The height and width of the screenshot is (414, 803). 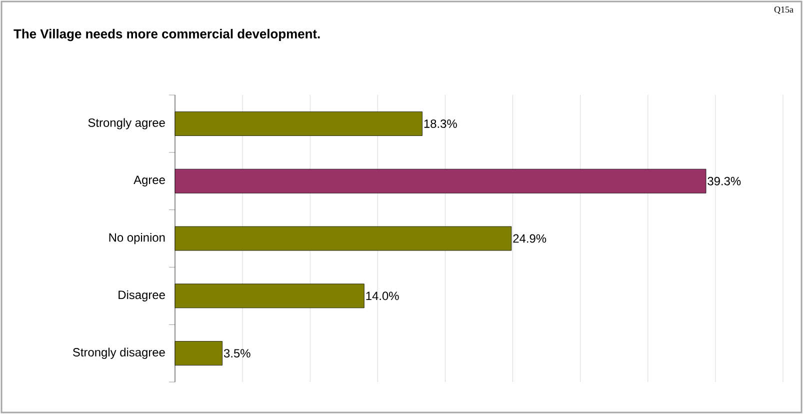 What do you see at coordinates (167, 35) in the screenshot?
I see `chart-title: The Village needs more commercial development.` at bounding box center [167, 35].